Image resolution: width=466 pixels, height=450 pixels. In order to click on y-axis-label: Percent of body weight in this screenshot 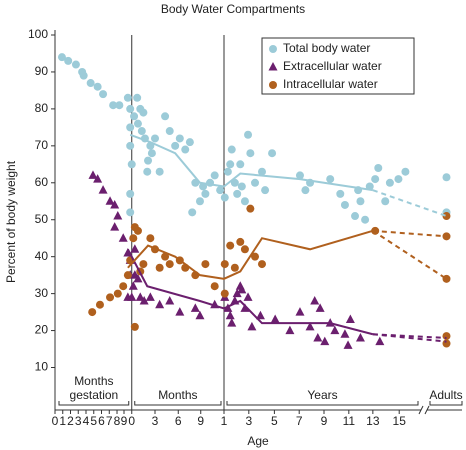, I will do `click(11, 221)`.